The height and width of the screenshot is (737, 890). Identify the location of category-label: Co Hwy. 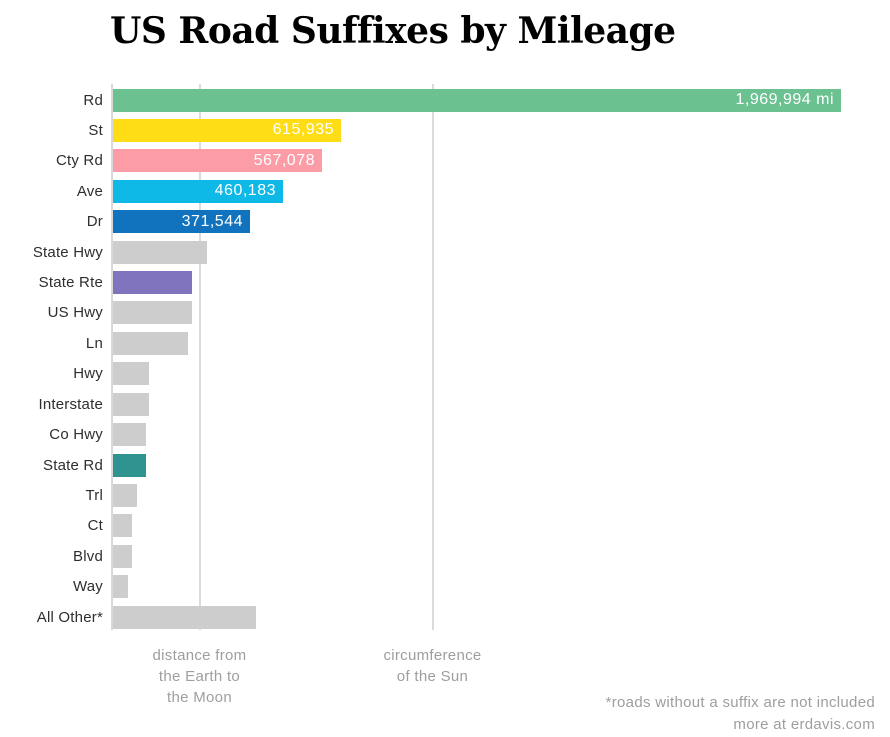
(76, 435).